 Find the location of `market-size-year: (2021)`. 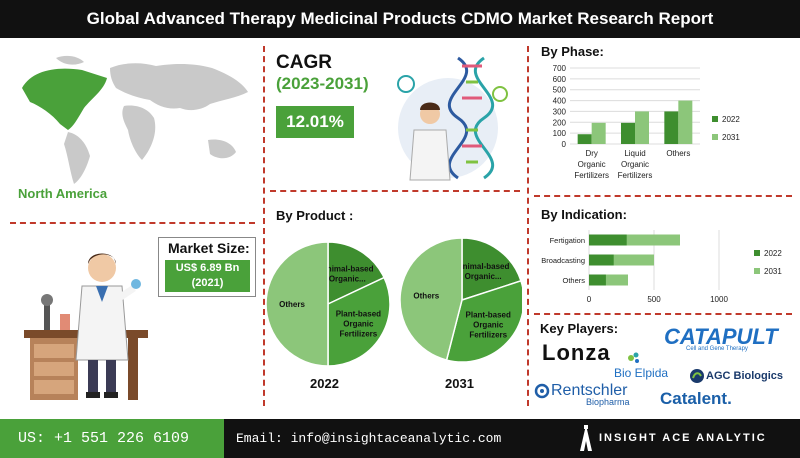

market-size-year: (2021) is located at coordinates (207, 283).